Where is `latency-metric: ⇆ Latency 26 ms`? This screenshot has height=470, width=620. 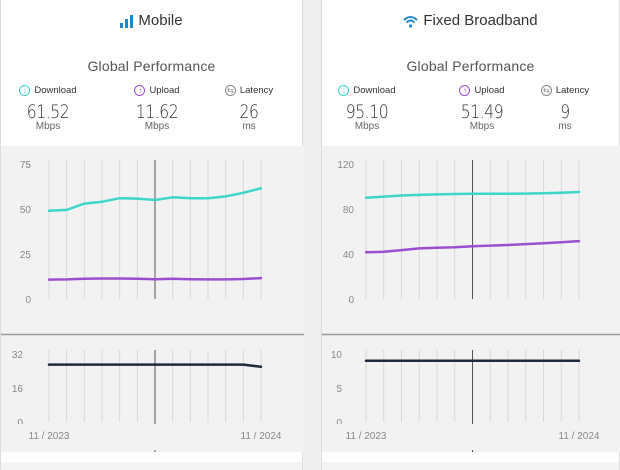
latency-metric: ⇆ Latency 26 ms is located at coordinates (249, 107).